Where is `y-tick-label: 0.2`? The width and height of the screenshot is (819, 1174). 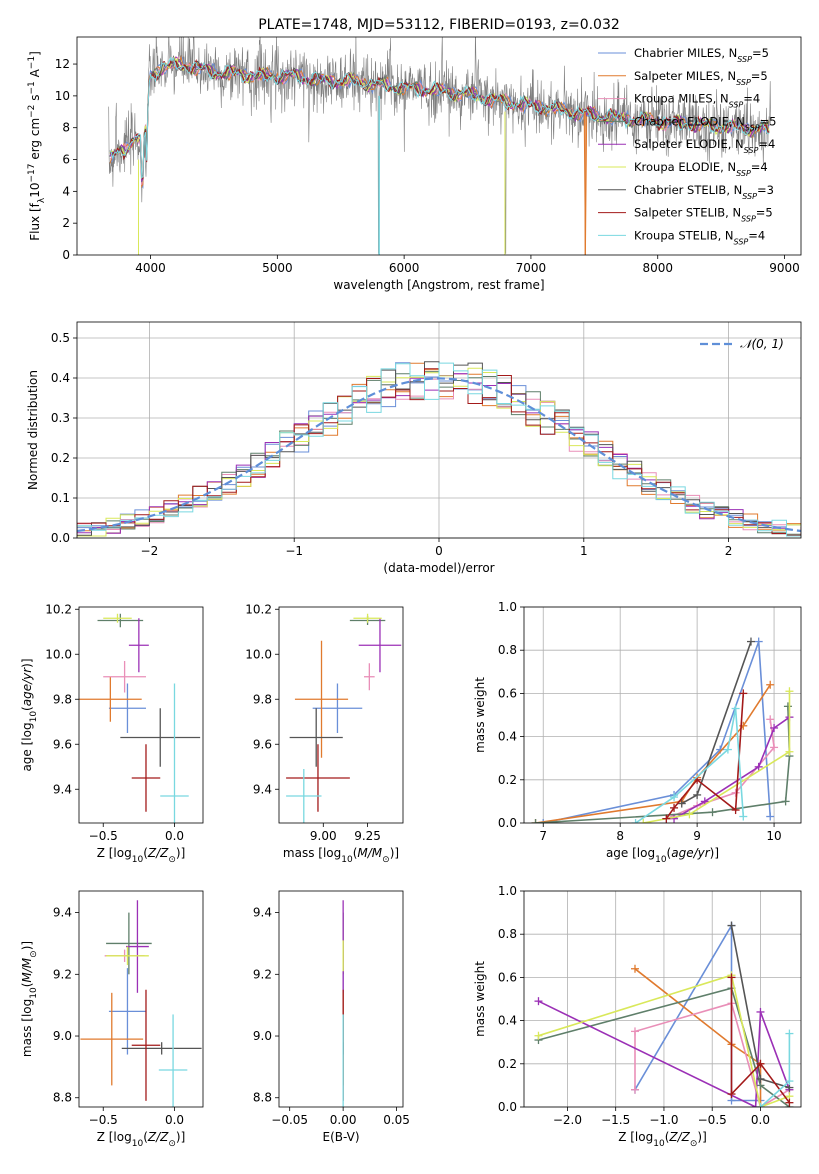 y-tick-label: 0.2 is located at coordinates (60, 458).